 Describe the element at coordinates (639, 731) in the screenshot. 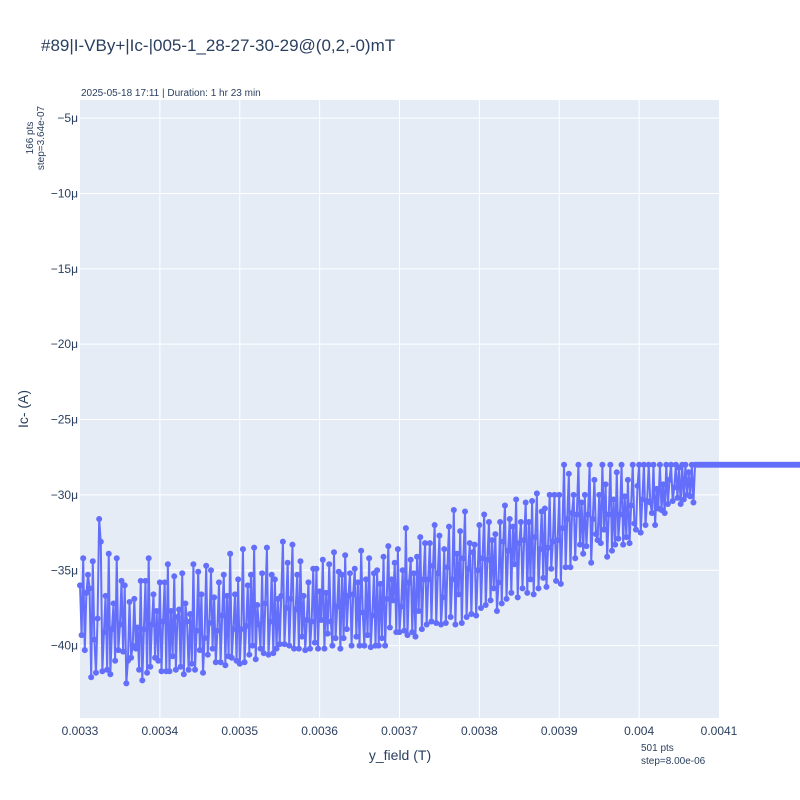

I see `x-tick-label: 0.004` at that location.